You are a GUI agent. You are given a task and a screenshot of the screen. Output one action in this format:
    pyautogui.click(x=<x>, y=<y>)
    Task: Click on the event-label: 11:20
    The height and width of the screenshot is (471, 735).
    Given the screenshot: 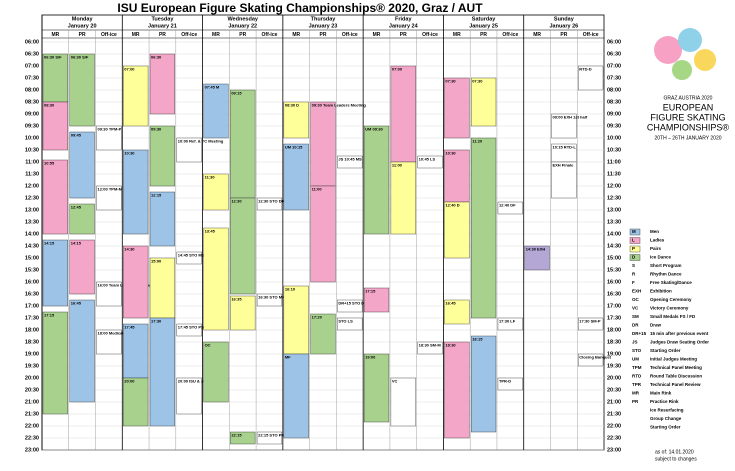 What is the action you would take?
    pyautogui.click(x=477, y=141)
    